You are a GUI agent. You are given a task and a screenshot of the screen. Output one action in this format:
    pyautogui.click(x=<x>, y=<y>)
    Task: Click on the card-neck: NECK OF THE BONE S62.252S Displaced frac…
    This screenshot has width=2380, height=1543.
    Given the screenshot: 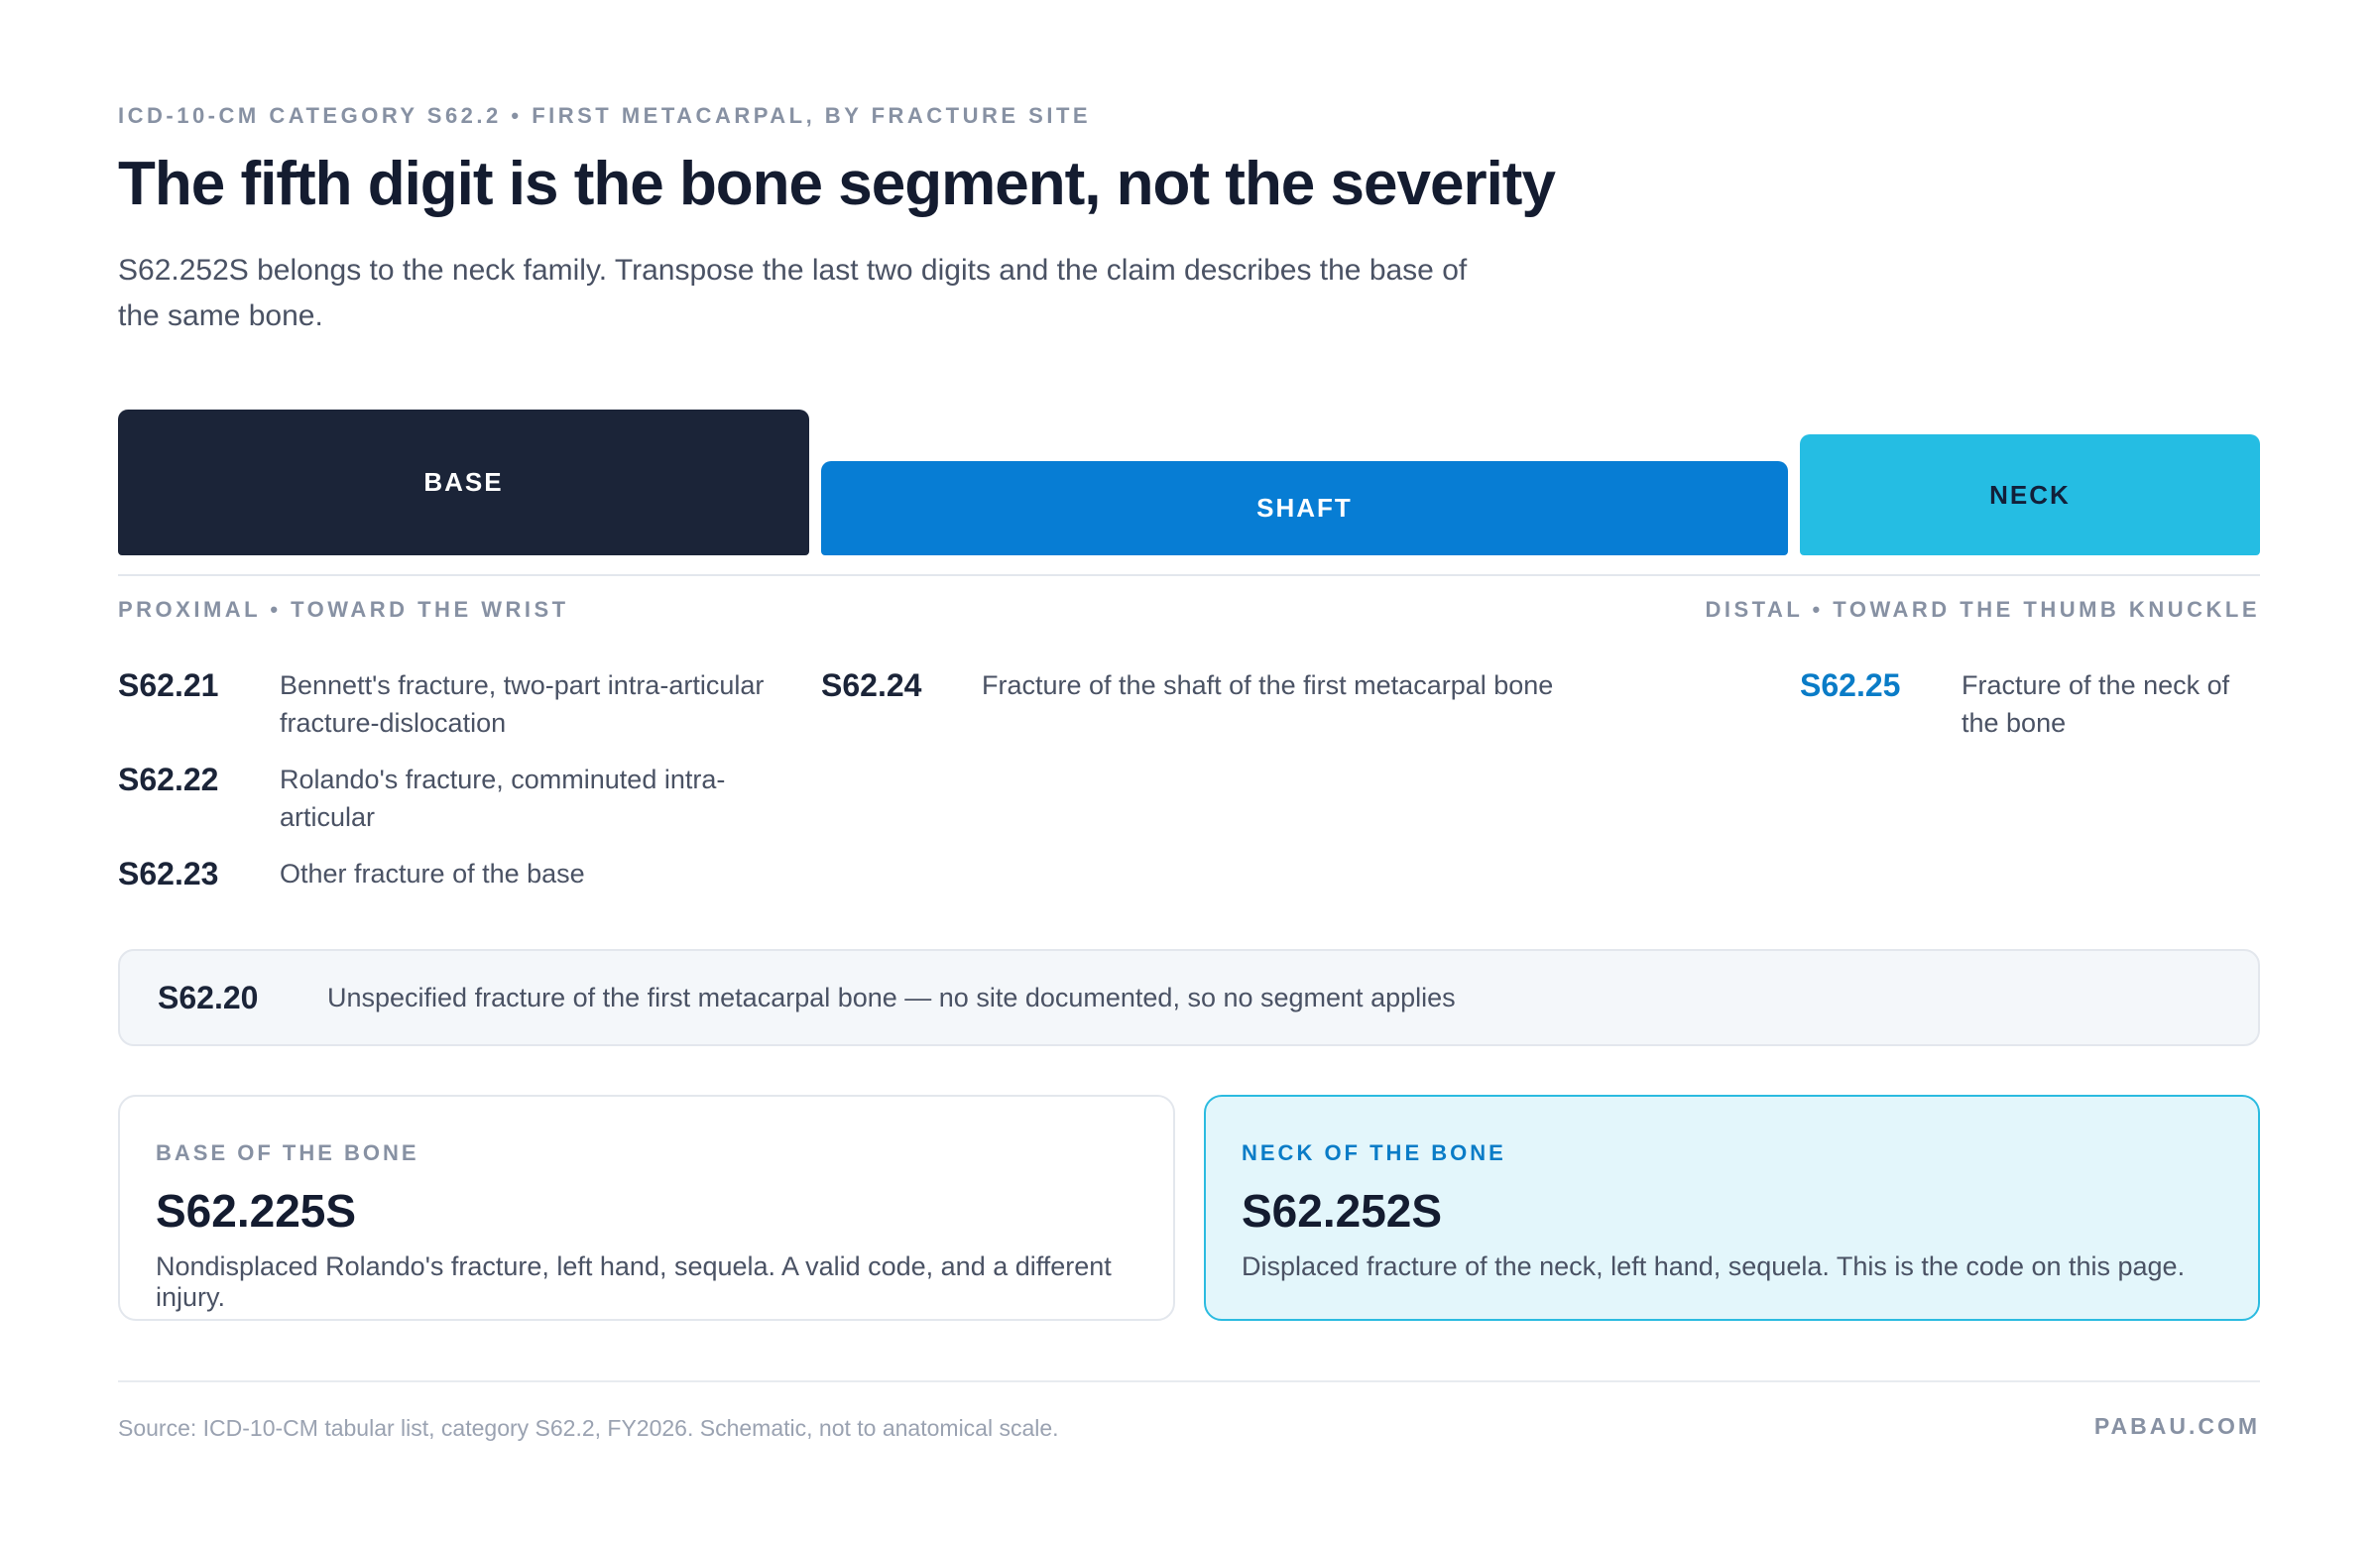 What is the action you would take?
    pyautogui.click(x=1732, y=1208)
    